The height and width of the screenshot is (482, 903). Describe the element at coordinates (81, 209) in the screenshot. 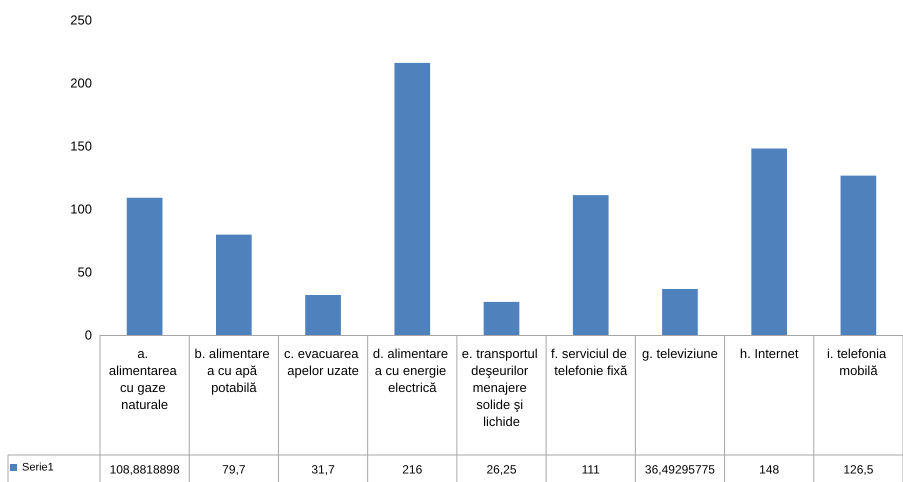

I see `y-tick-label: 100` at that location.